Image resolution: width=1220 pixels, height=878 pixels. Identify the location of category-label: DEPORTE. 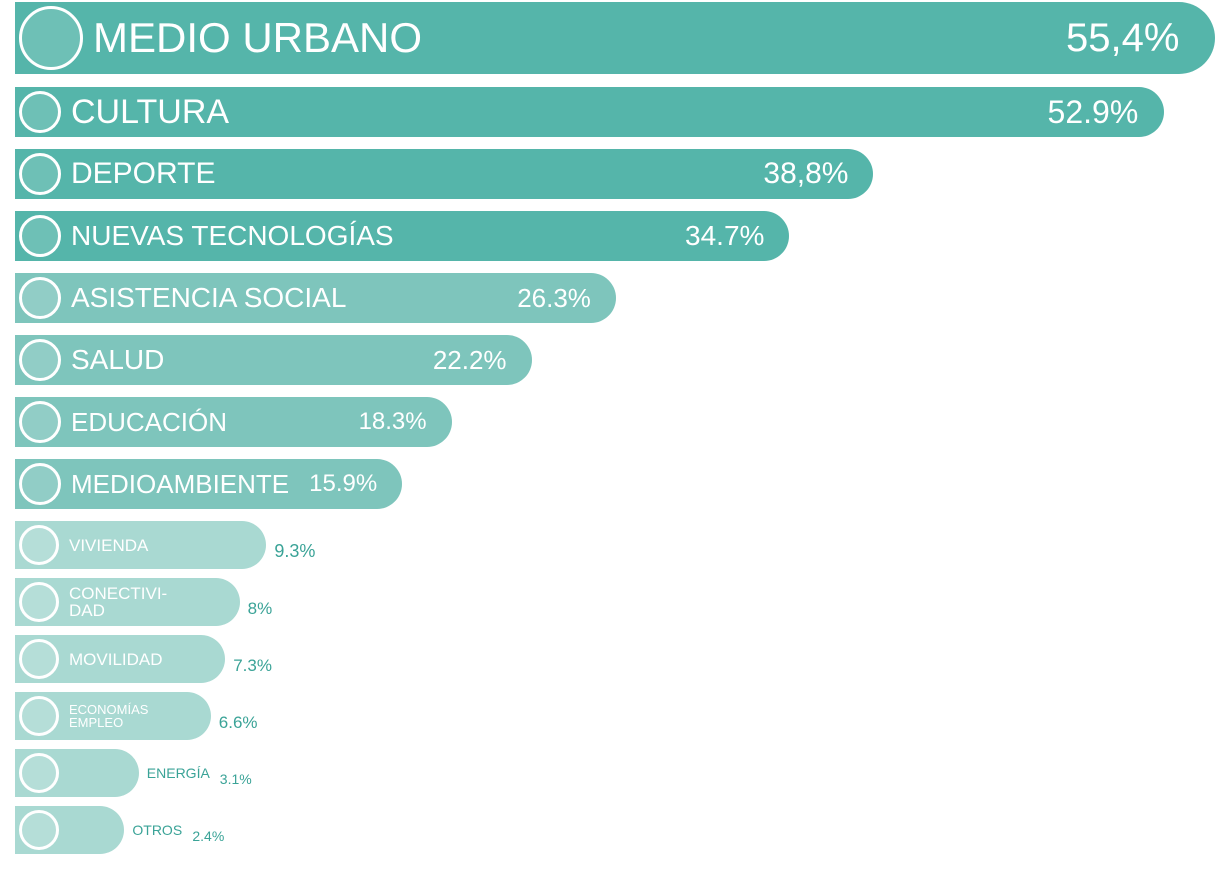
(143, 173).